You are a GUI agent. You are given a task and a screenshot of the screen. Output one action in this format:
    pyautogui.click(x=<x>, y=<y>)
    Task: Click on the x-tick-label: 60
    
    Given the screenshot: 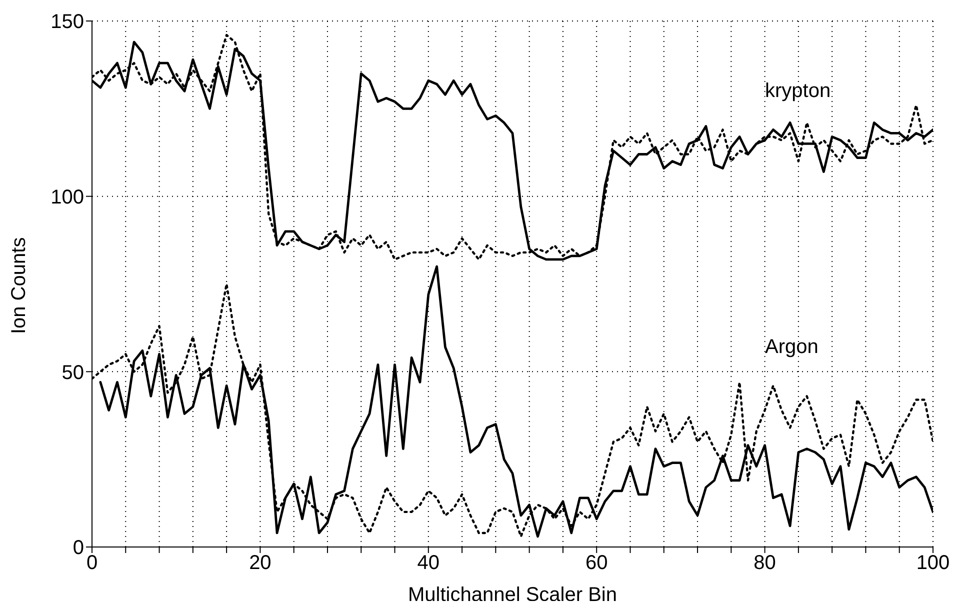 What is the action you would take?
    pyautogui.click(x=596, y=563)
    